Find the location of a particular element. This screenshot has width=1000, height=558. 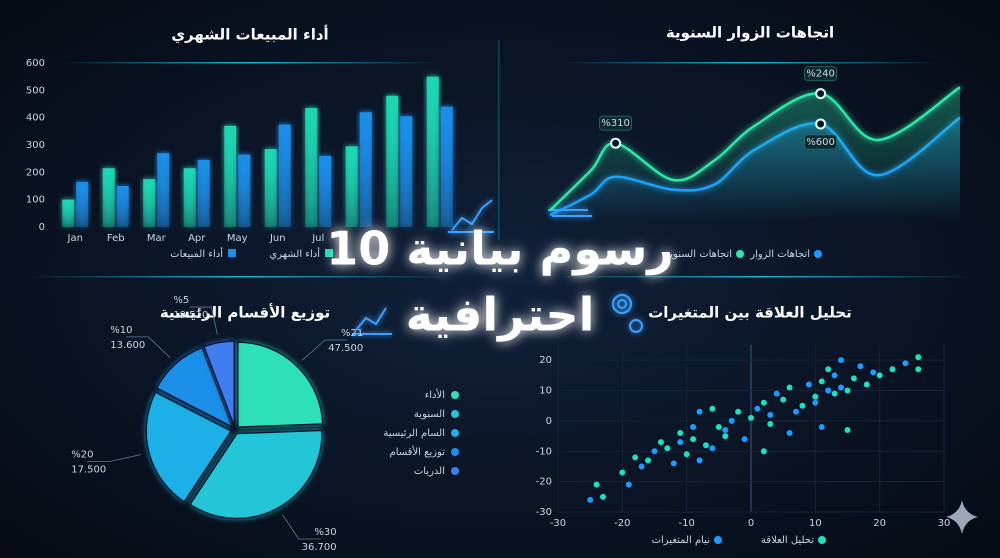

legend-label: أداء الشهري is located at coordinates (294, 253).